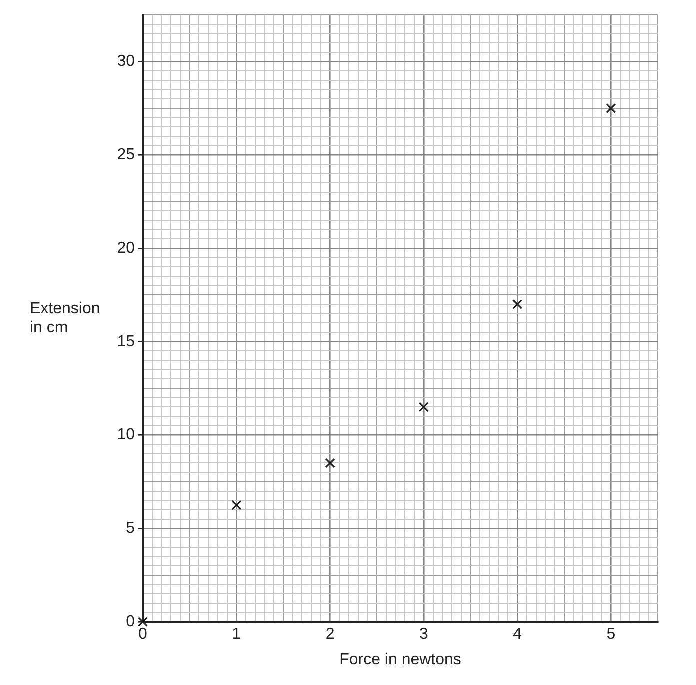 This screenshot has width=696, height=685. What do you see at coordinates (143, 635) in the screenshot?
I see `x-tick-label: 0` at bounding box center [143, 635].